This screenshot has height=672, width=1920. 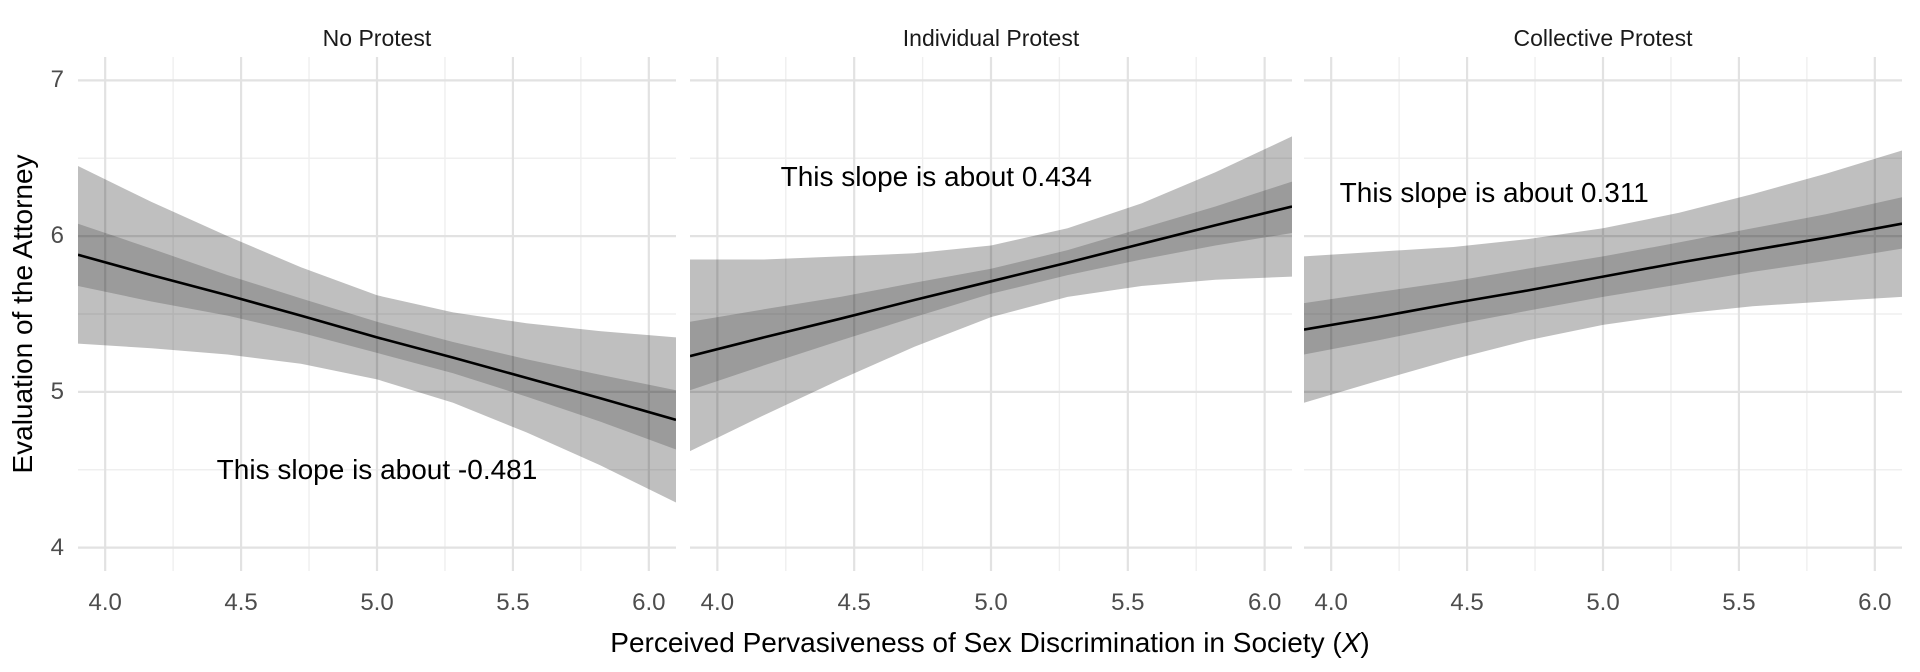 I want to click on y-tick-label: 6, so click(x=57, y=236).